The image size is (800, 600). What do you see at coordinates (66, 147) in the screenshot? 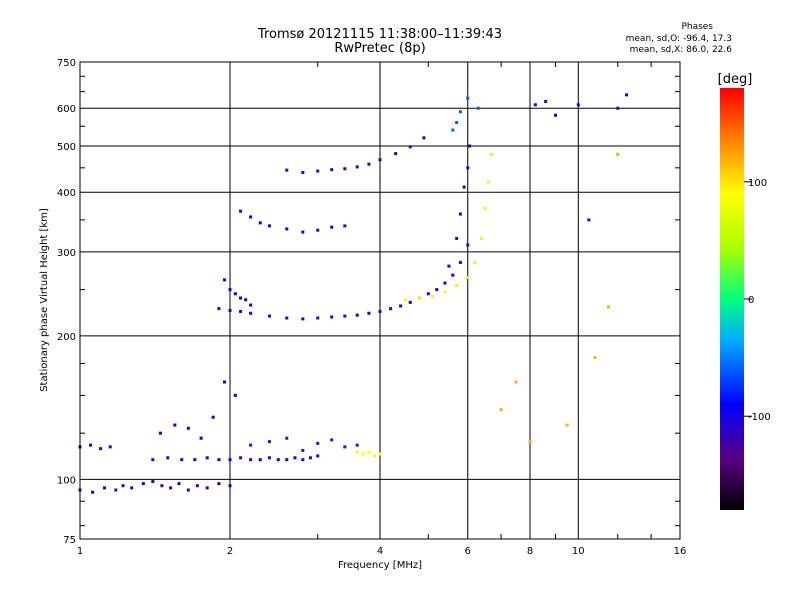
I see `y-tick-label: 500` at bounding box center [66, 147].